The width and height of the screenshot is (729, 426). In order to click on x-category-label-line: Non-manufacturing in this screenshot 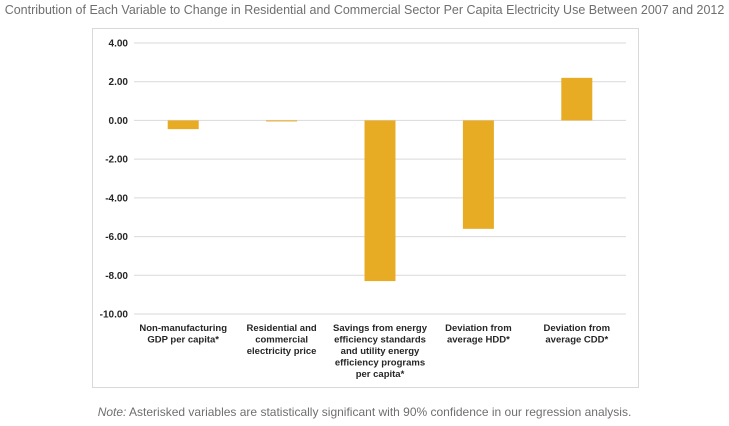, I will do `click(183, 328)`.